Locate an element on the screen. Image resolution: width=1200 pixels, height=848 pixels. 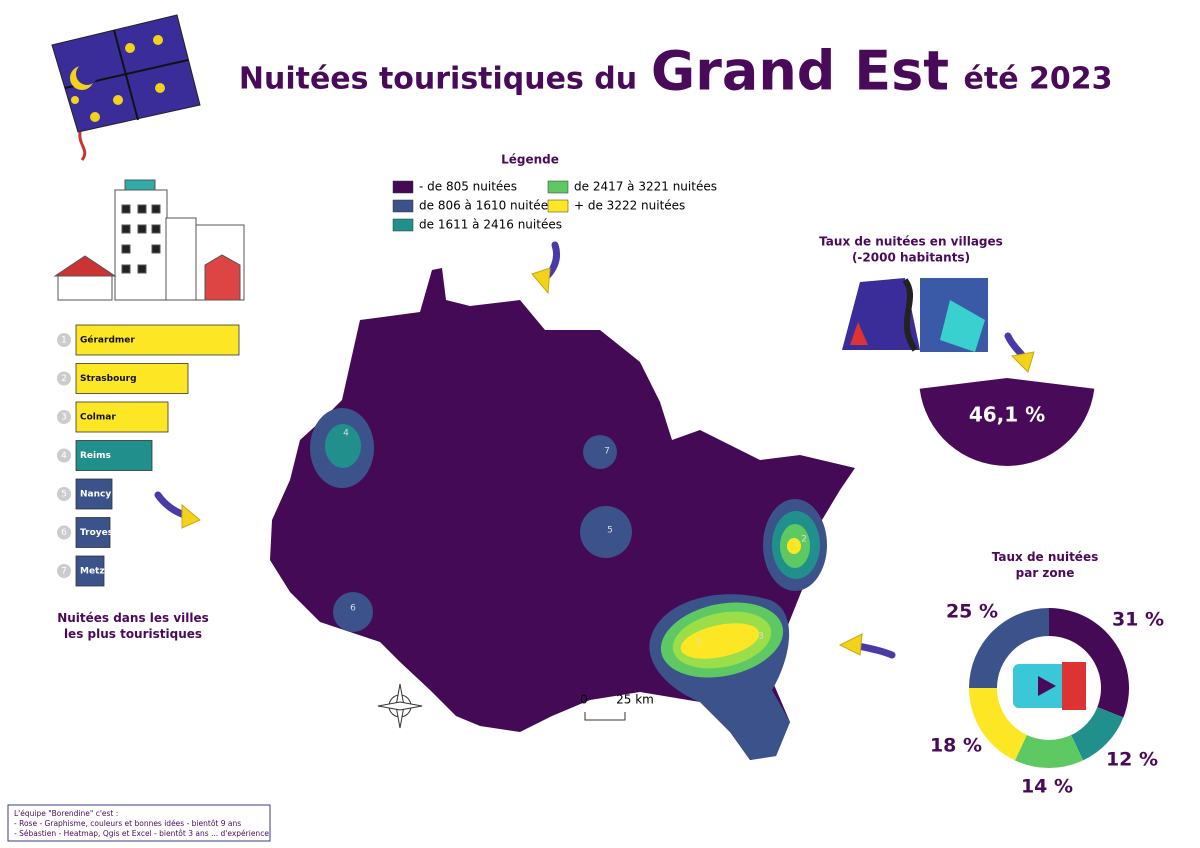
buildings-drawing is located at coordinates (149, 240).